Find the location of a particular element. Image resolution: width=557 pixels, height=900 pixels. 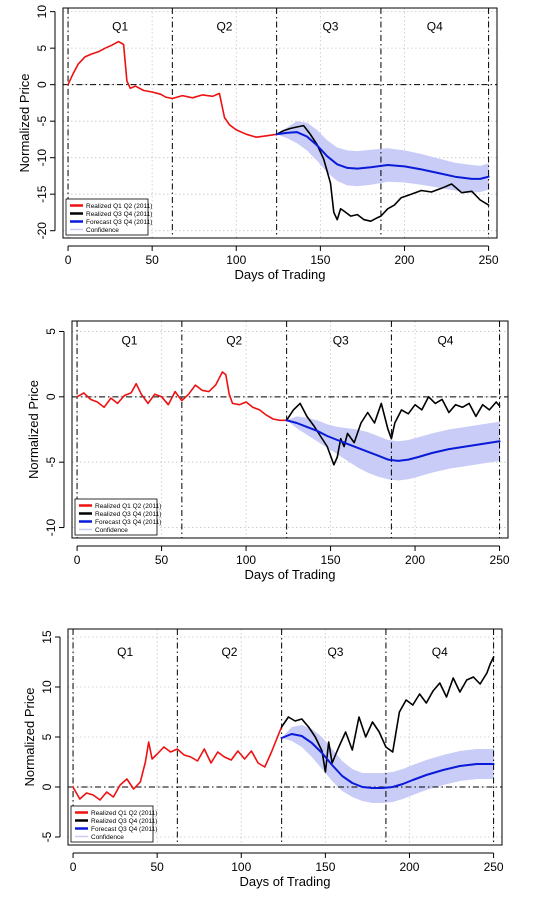

y-tick-label: -20 is located at coordinates (42, 231).